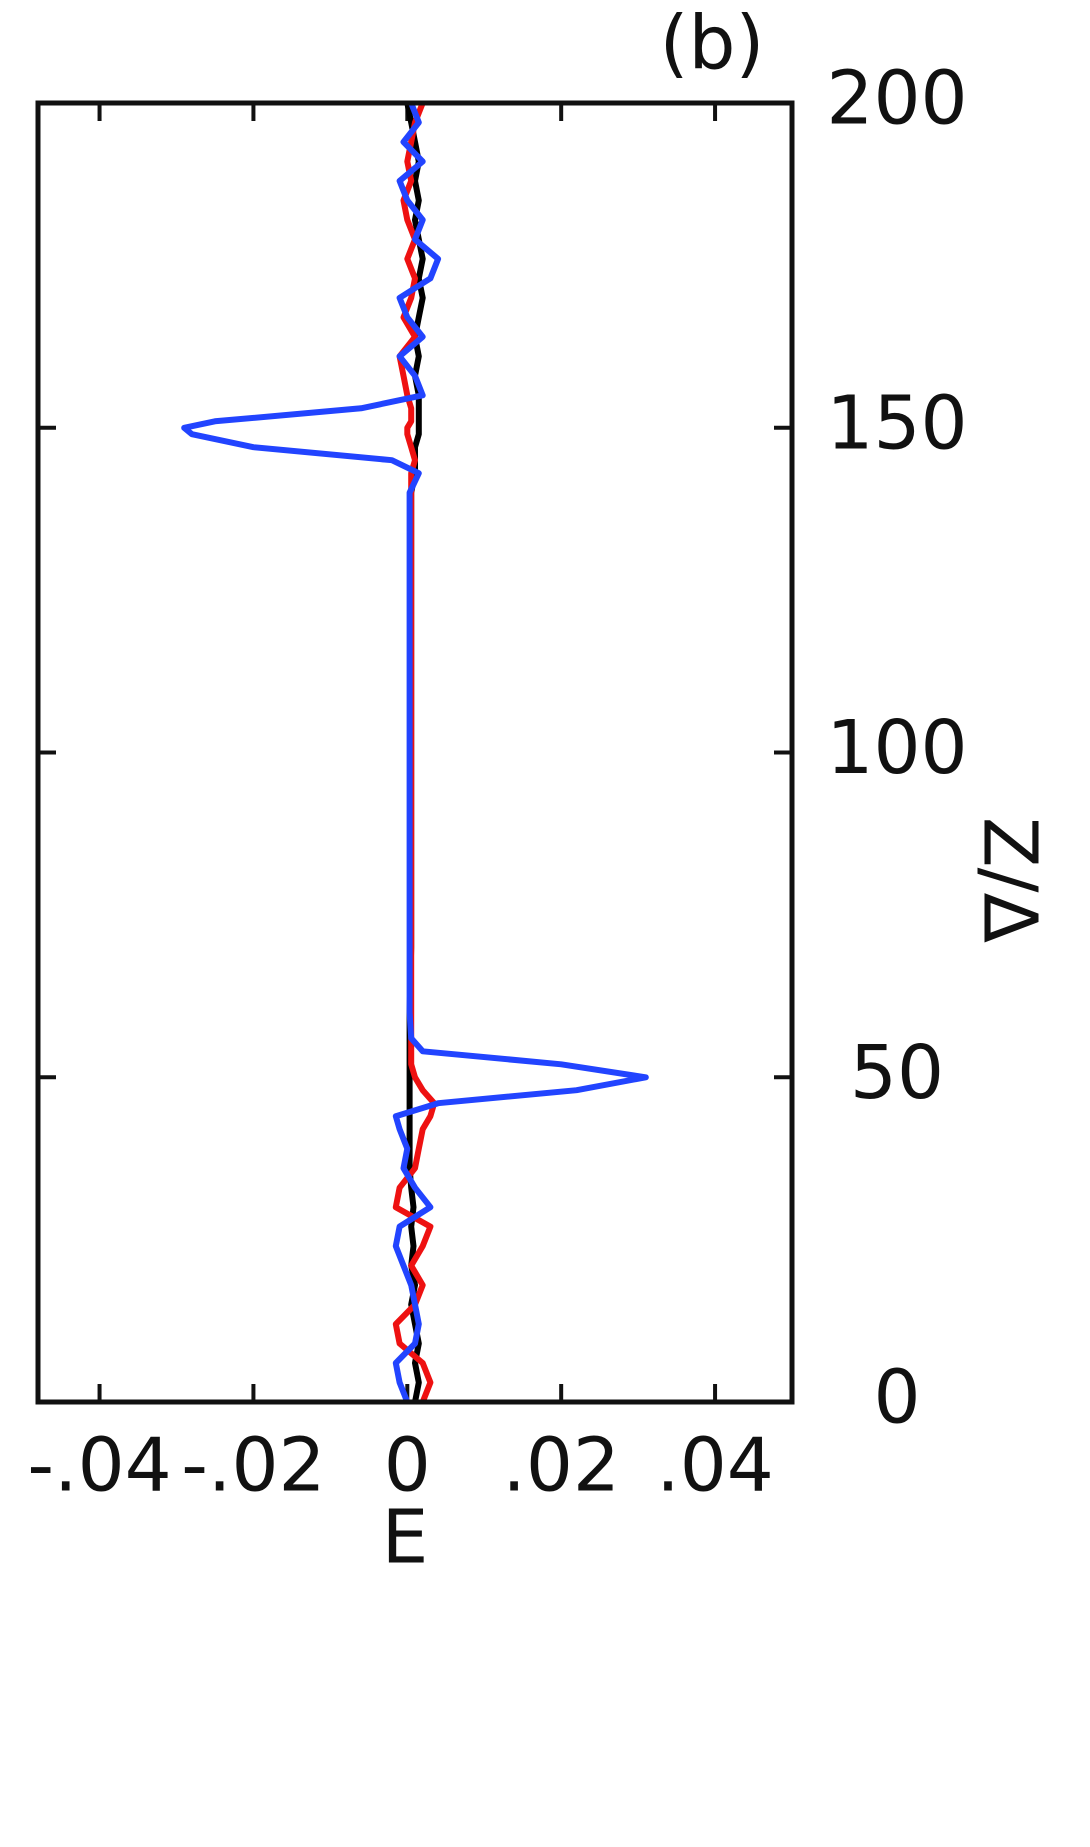  Describe the element at coordinates (712, 44) in the screenshot. I see `panel-label: (b)` at that location.